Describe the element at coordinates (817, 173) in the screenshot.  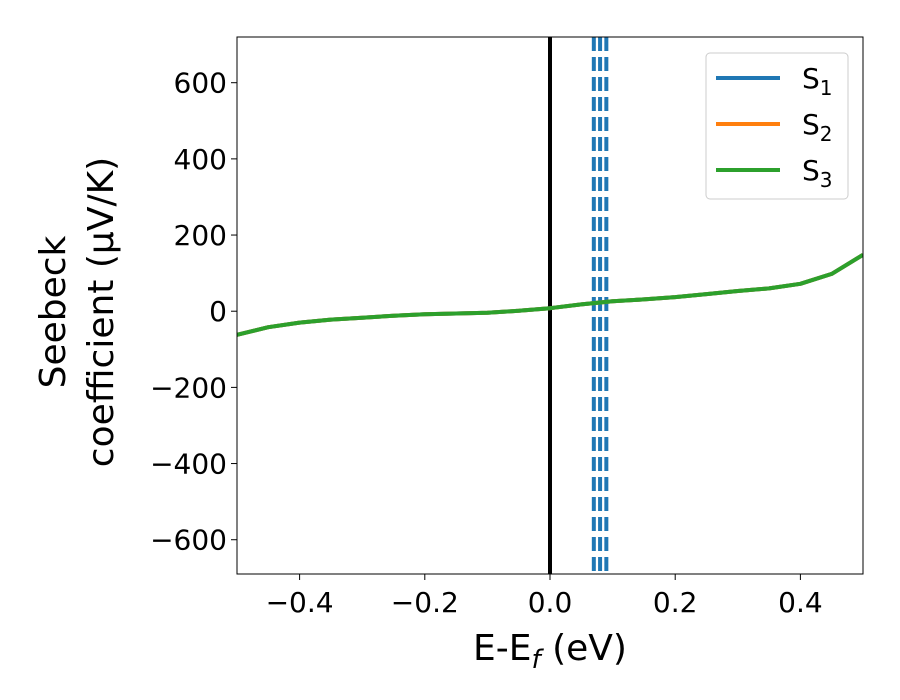
I see `legend-label-S3: S3` at that location.